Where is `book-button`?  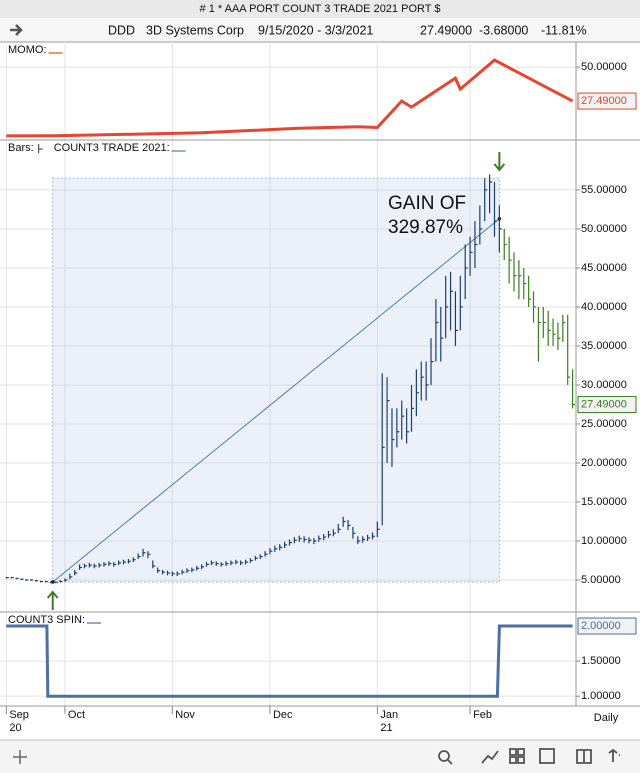 book-button is located at coordinates (584, 756).